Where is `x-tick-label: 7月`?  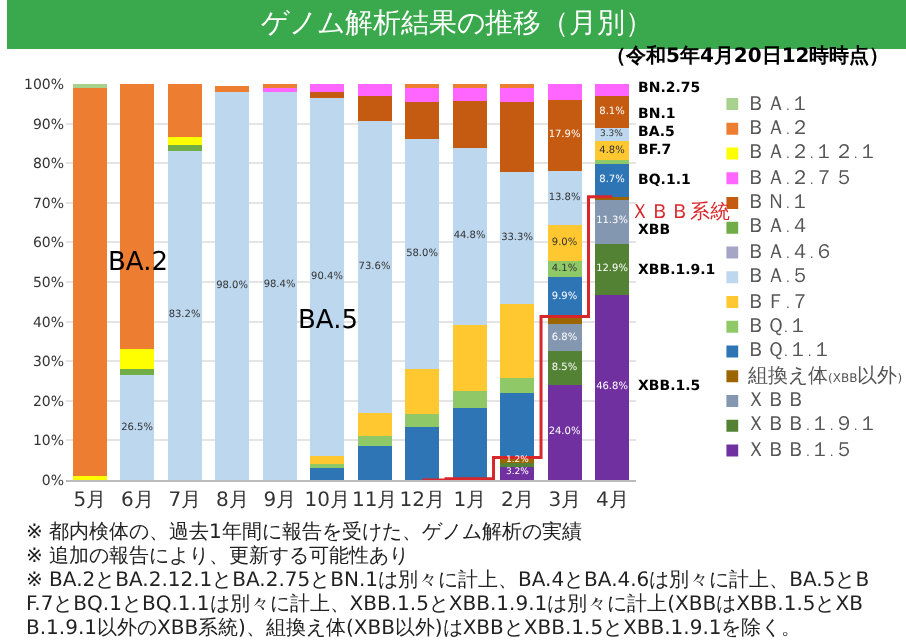 x-tick-label: 7月 is located at coordinates (185, 501).